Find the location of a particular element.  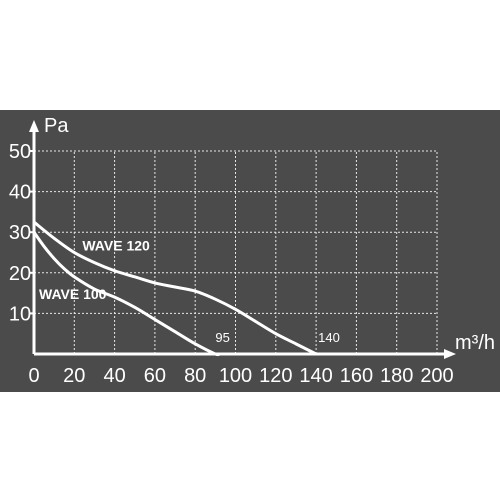

x-tick-label: 200 is located at coordinates (436, 376).